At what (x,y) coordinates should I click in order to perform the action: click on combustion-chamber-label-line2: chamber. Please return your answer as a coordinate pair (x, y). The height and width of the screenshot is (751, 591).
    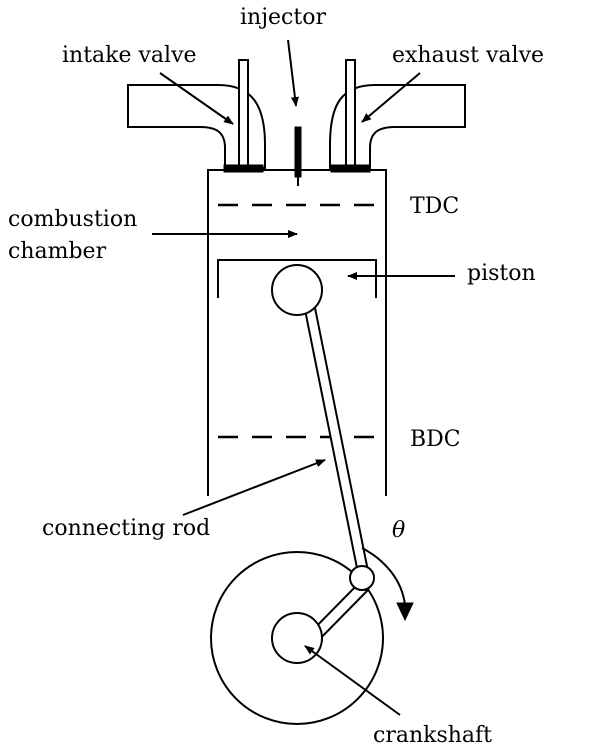
    Looking at the image, I should click on (57, 251).